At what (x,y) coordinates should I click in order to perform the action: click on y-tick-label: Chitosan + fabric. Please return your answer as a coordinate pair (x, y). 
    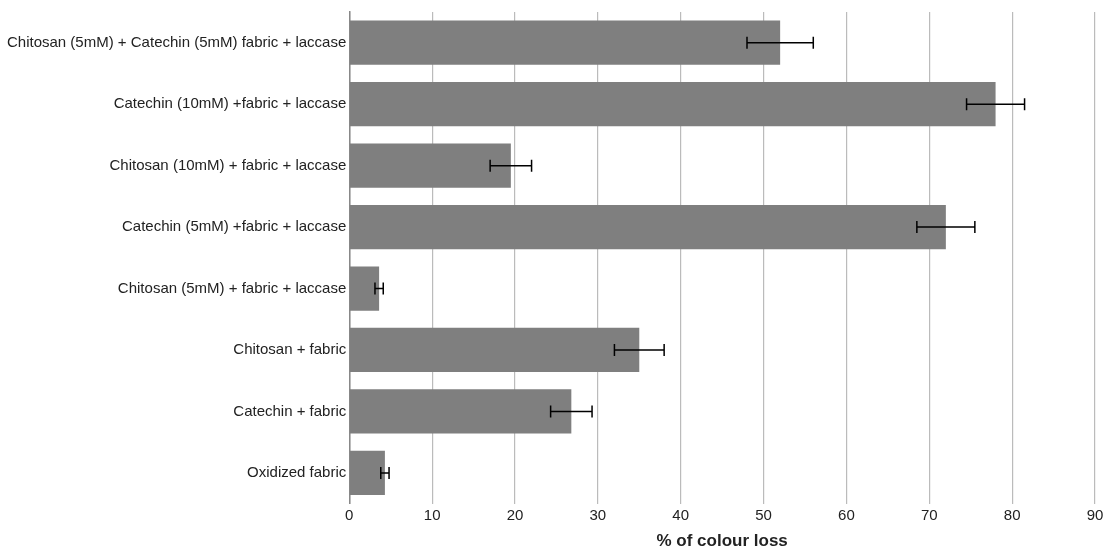
    Looking at the image, I should click on (290, 349).